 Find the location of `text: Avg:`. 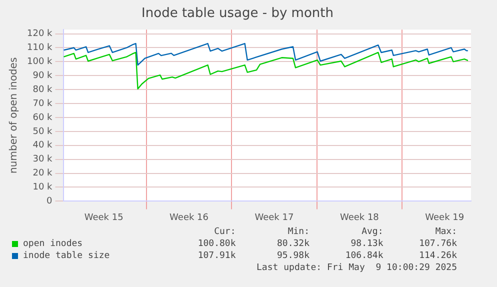

text: Avg: is located at coordinates (372, 232).